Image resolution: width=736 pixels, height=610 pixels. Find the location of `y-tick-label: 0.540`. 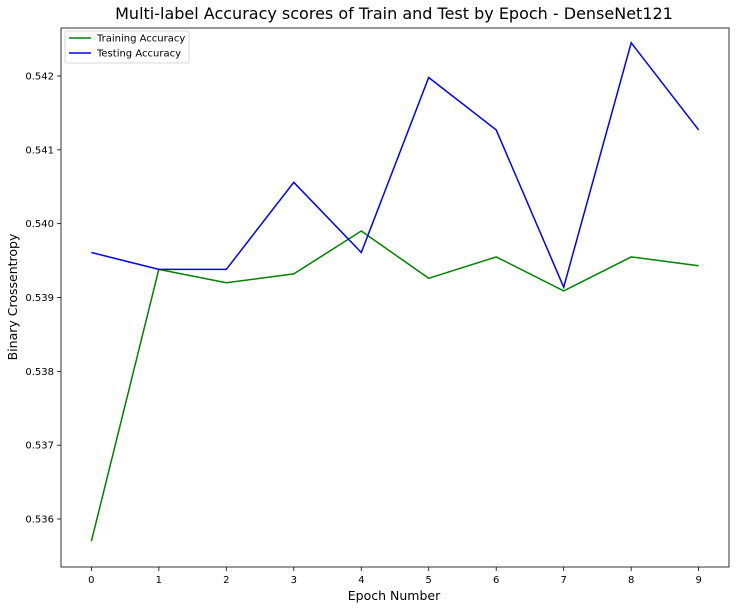

y-tick-label: 0.540 is located at coordinates (39, 224).